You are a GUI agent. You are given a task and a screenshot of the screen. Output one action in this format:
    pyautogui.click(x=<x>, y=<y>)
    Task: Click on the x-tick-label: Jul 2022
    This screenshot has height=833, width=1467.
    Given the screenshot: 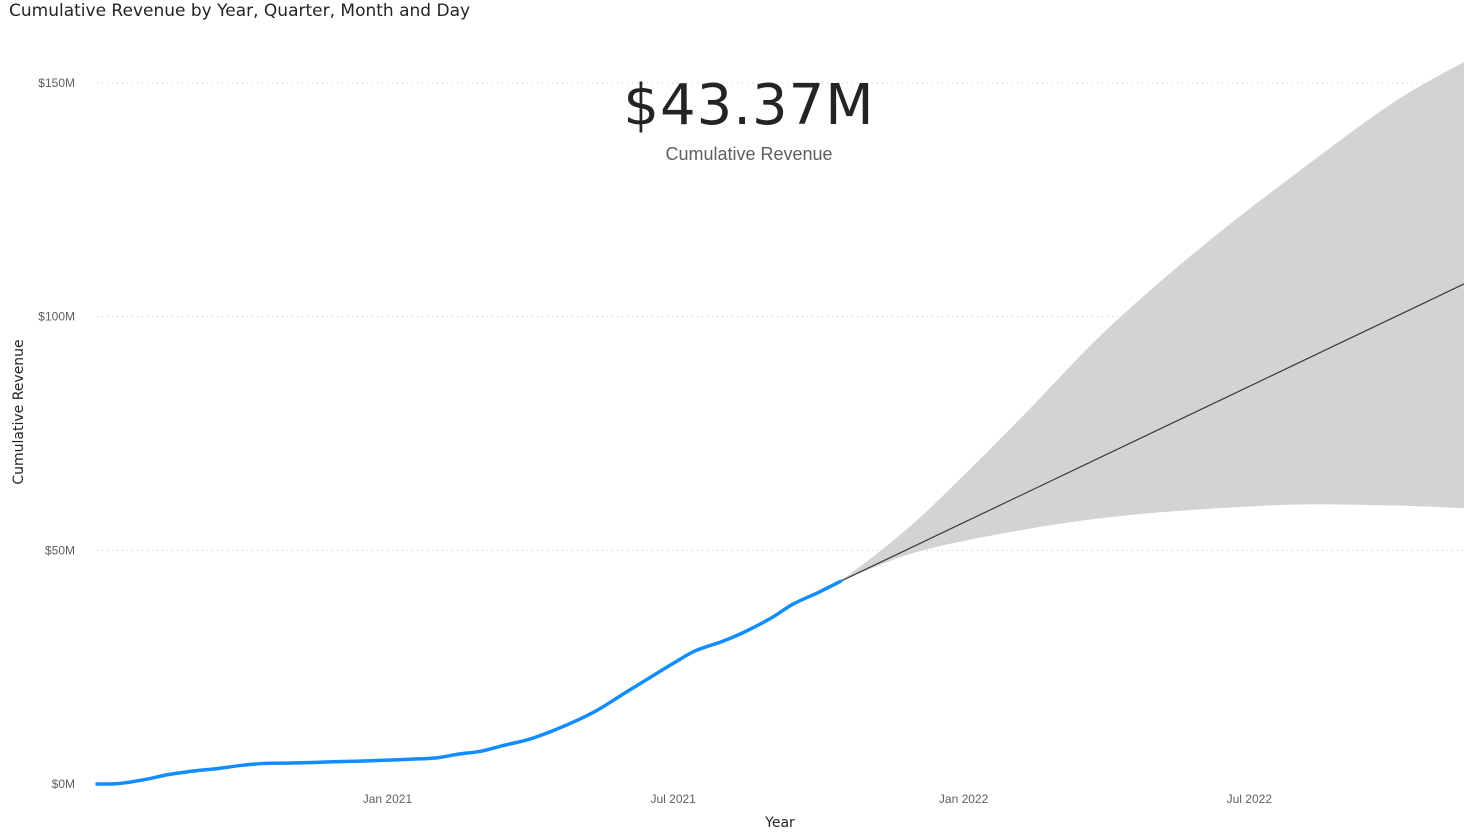 What is the action you would take?
    pyautogui.click(x=1250, y=799)
    